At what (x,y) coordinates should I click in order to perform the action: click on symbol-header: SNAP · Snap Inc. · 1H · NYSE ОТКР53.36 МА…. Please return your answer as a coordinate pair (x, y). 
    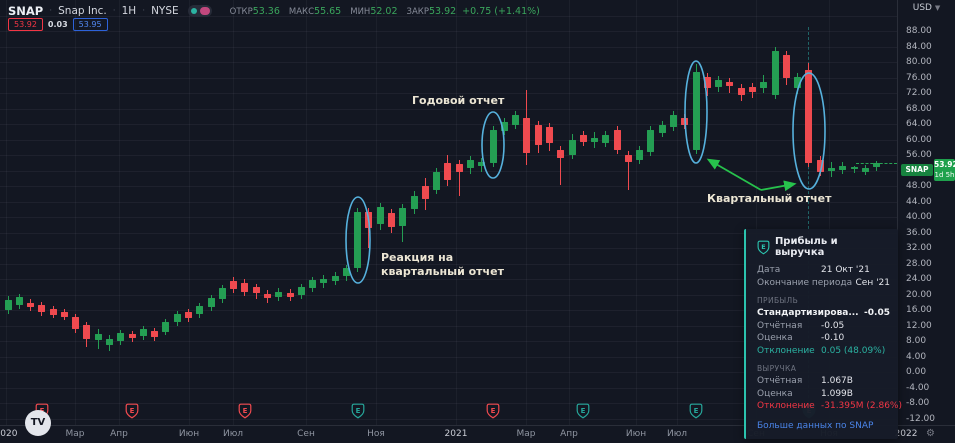
    Looking at the image, I should click on (274, 11).